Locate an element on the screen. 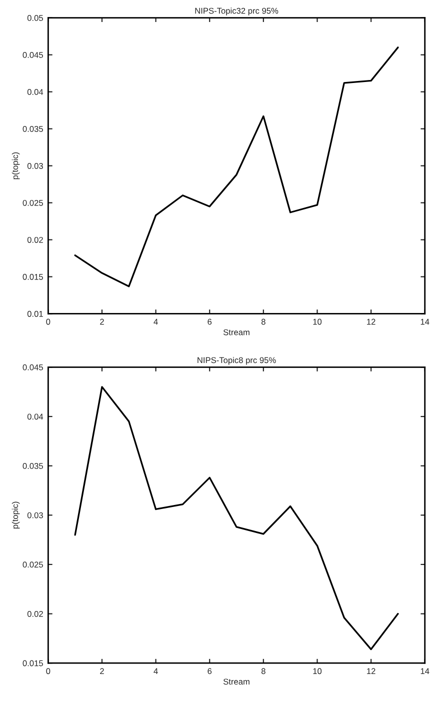 The image size is (438, 713). y-tick-label: 0.01 is located at coordinates (35, 313).